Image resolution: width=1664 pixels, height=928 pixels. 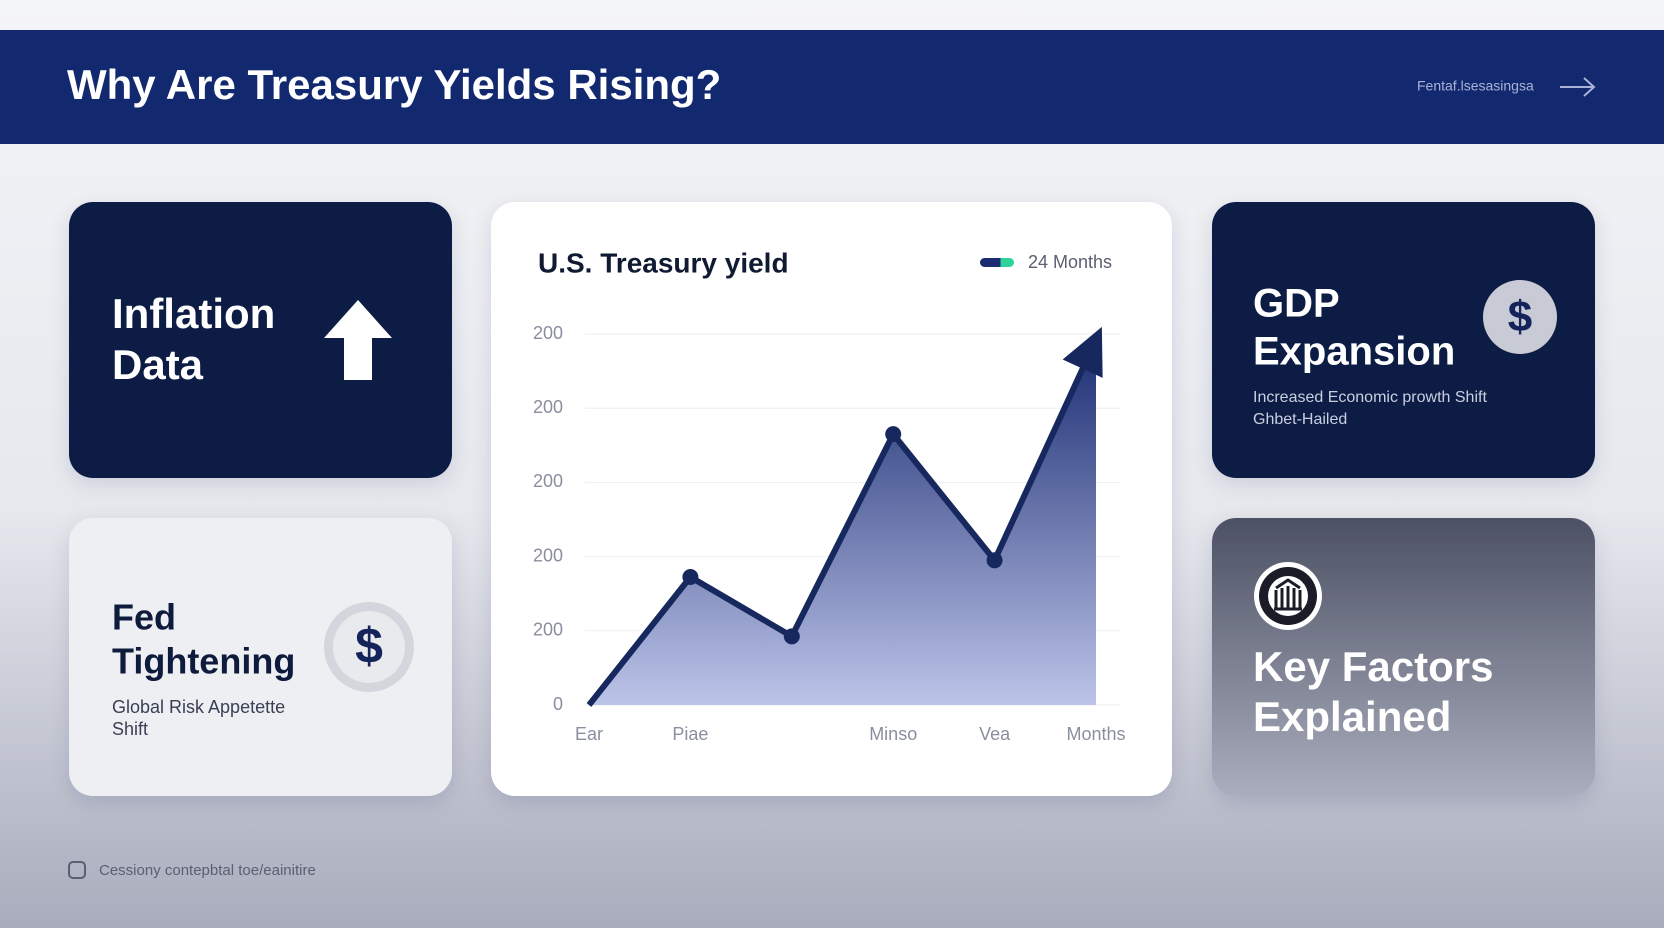 What do you see at coordinates (207, 870) in the screenshot?
I see `footer-text: Cessiony contepbtal toe/eainitire` at bounding box center [207, 870].